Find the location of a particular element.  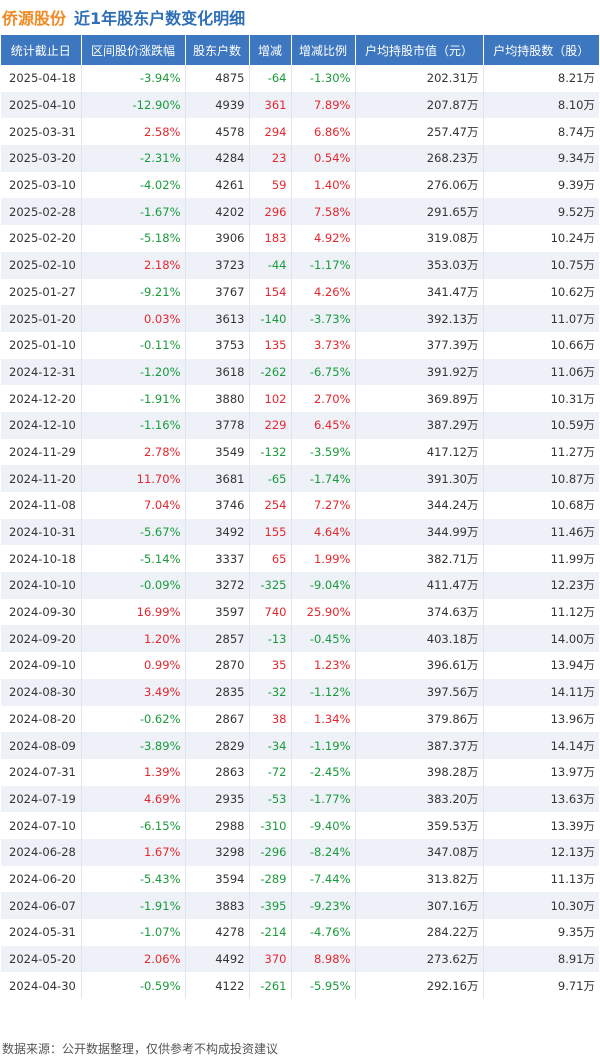

col-header-change-pct: 增减比例 is located at coordinates (323, 50).